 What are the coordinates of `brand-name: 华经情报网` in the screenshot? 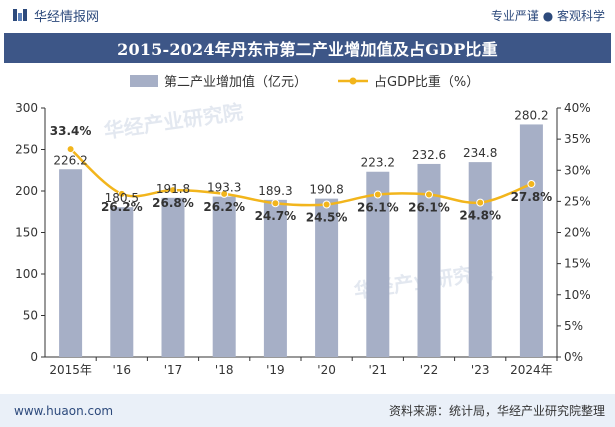 It's located at (67, 17).